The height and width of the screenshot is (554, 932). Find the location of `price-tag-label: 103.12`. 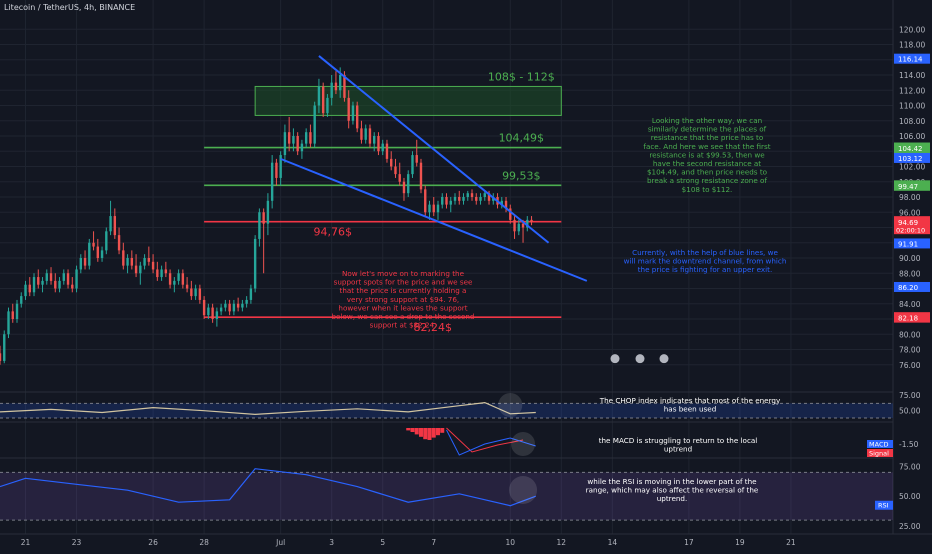

price-tag-label: 103.12 is located at coordinates (910, 159).